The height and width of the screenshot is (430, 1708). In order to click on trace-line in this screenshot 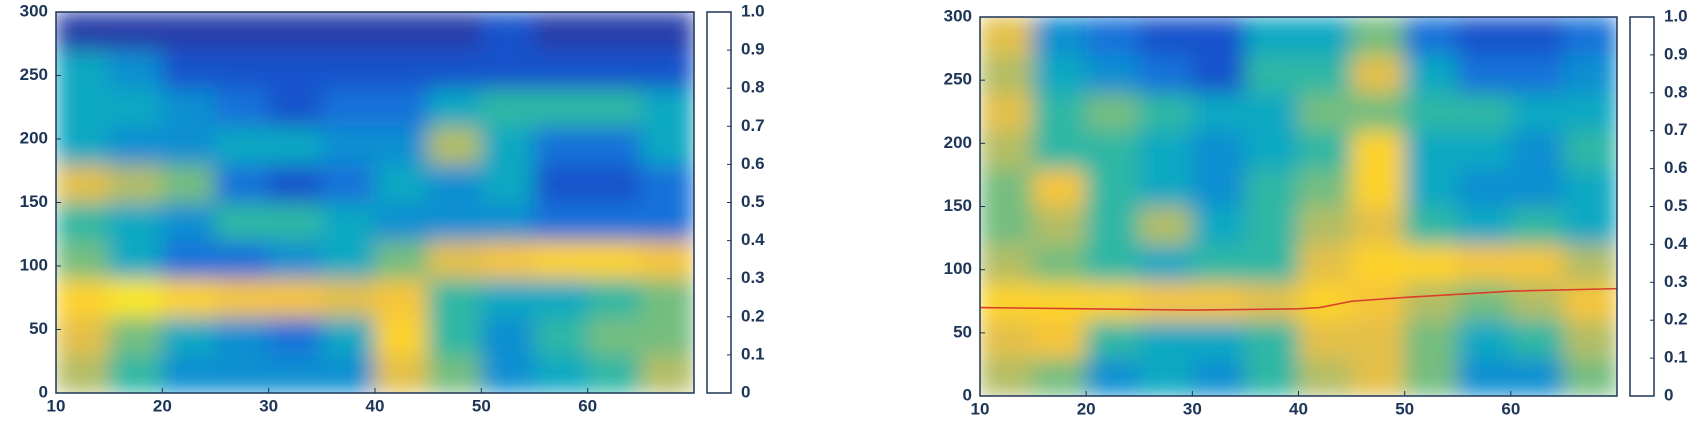, I will do `click(1298, 299)`.